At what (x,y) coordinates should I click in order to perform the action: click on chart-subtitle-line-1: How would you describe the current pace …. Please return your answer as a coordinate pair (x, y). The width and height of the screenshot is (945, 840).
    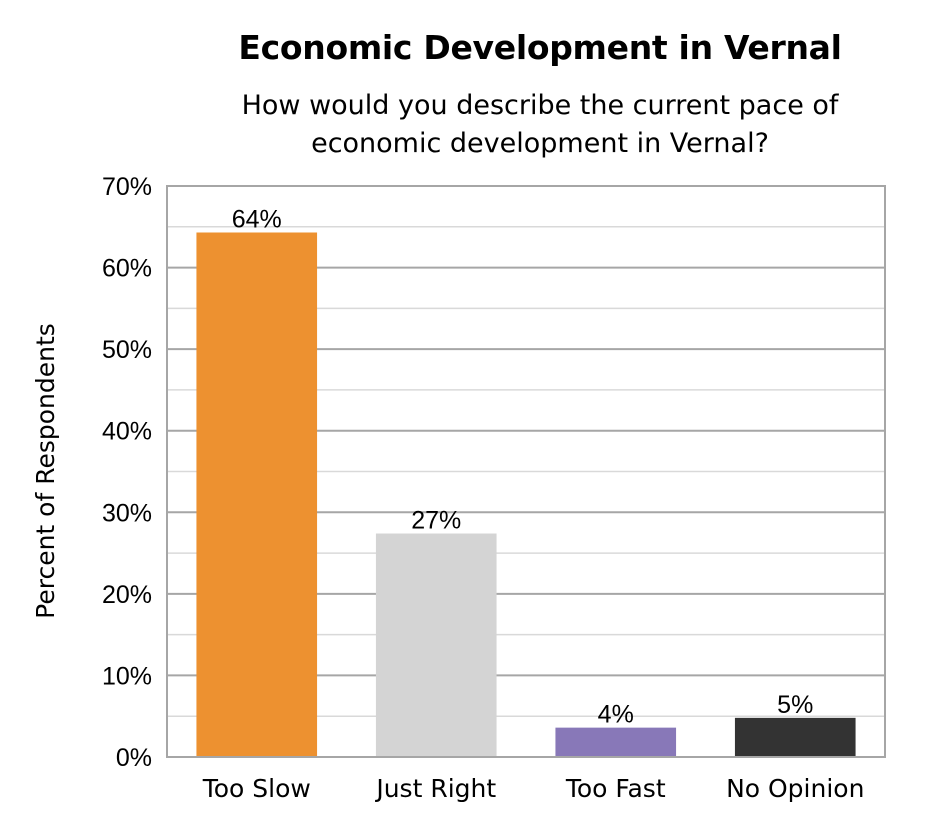
    Looking at the image, I should click on (540, 105).